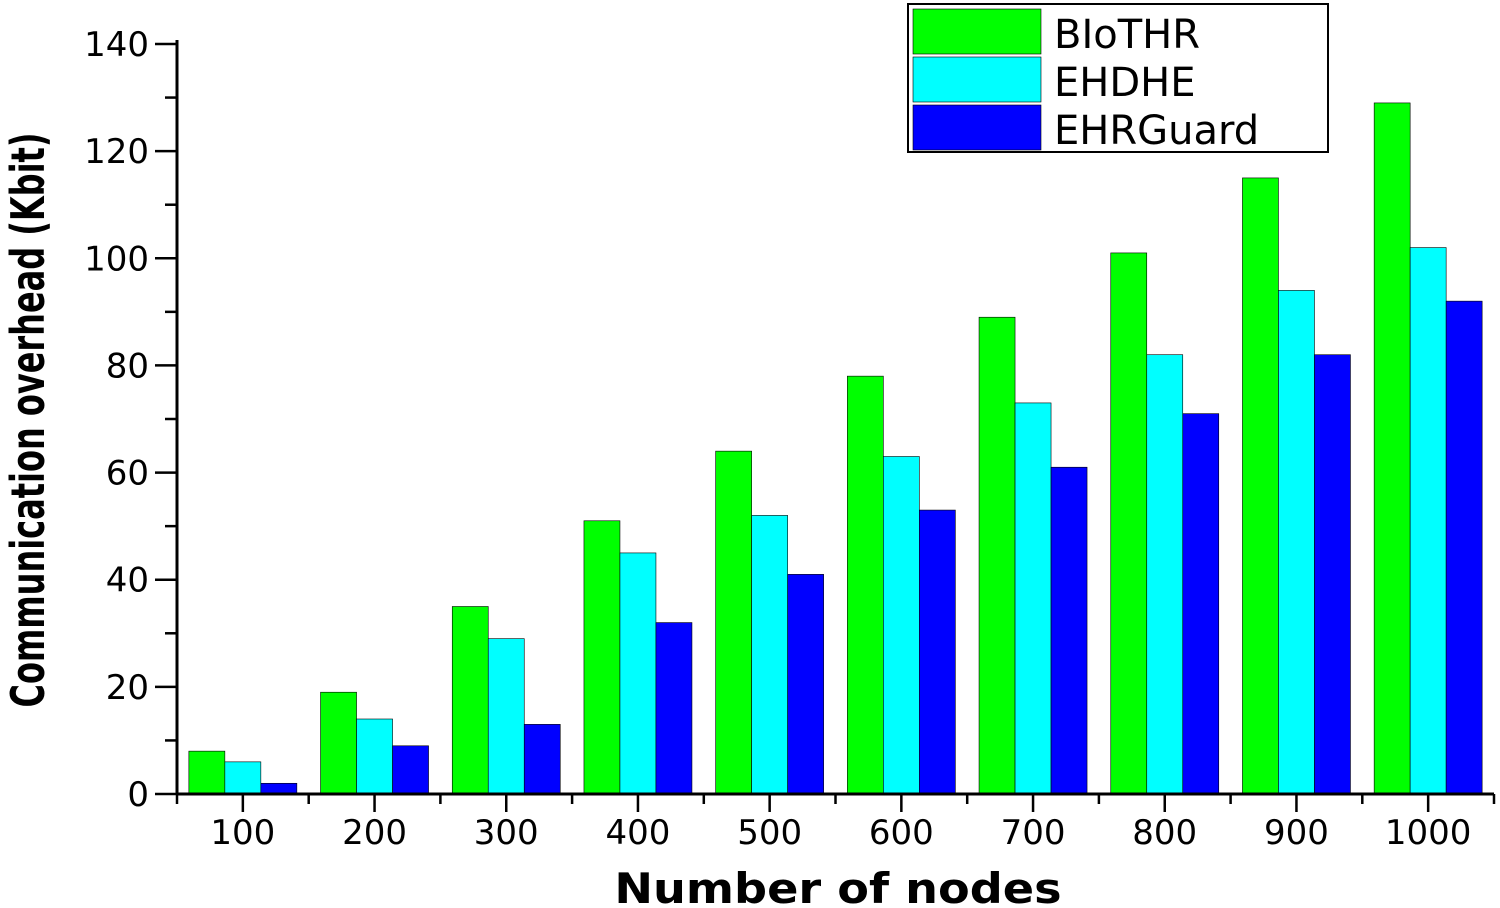 Image resolution: width=1500 pixels, height=908 pixels. What do you see at coordinates (374, 833) in the screenshot?
I see `x-tick-label: 200` at bounding box center [374, 833].